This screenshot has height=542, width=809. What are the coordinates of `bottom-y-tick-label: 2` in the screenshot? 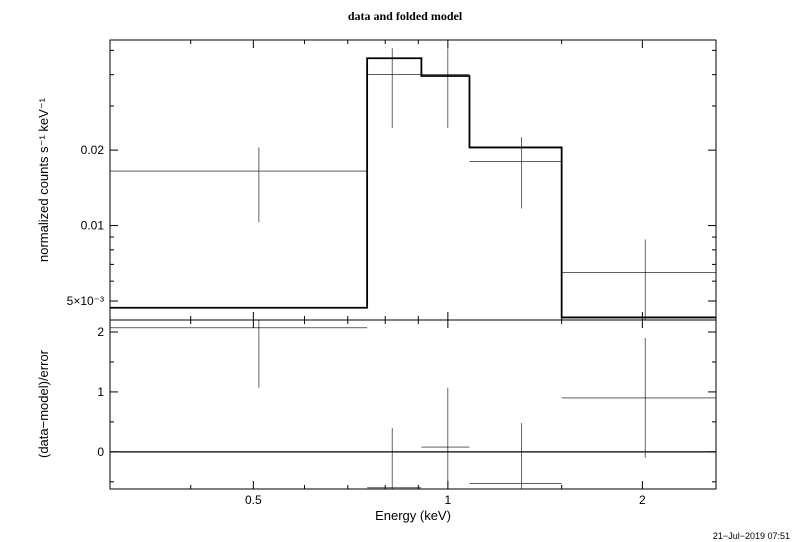 It's located at (100, 332).